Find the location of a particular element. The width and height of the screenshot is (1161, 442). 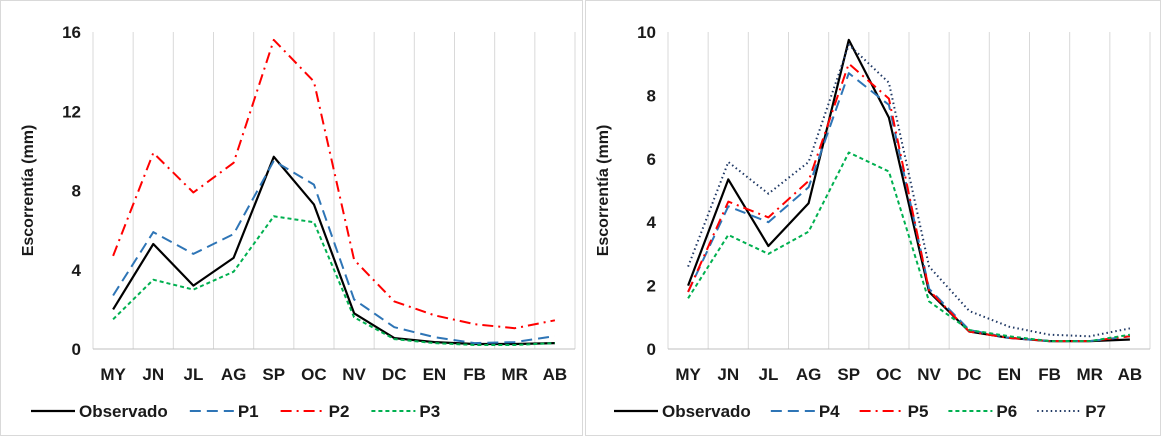

y-tick-label: 6 is located at coordinates (651, 159).